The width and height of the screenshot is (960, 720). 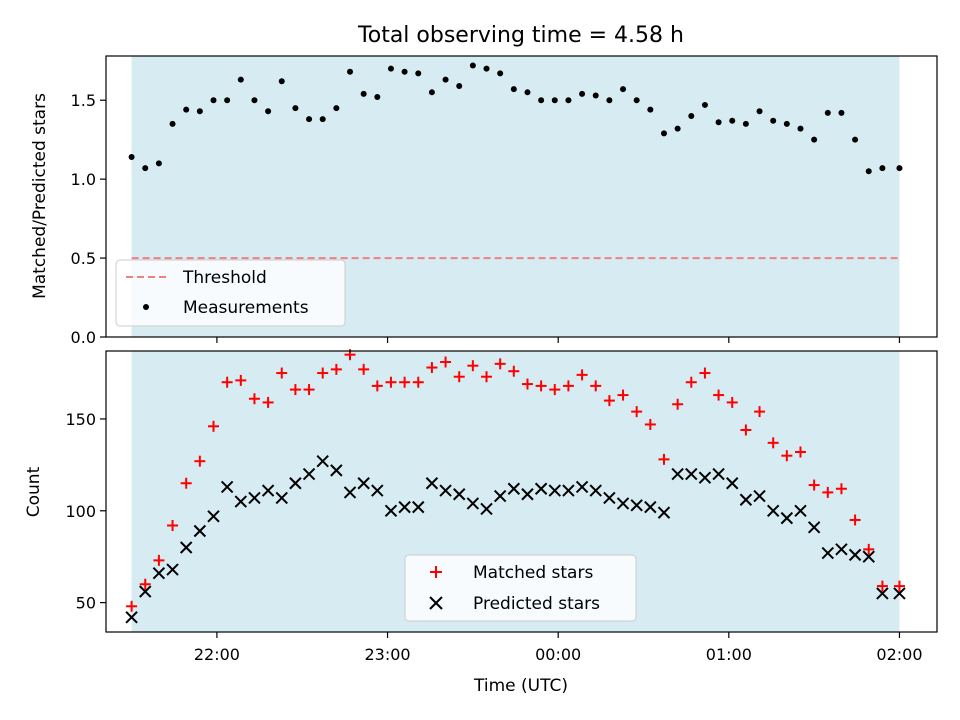 What do you see at coordinates (230, 293) in the screenshot?
I see `top-legend: Threshold Measurements` at bounding box center [230, 293].